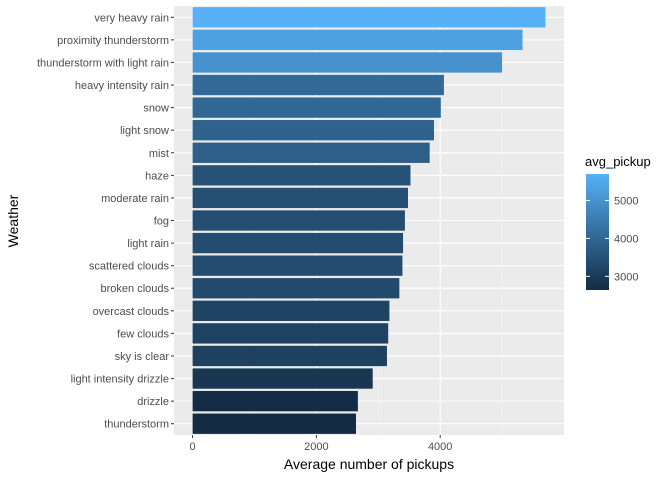 The image size is (672, 480). What do you see at coordinates (275, 401) in the screenshot?
I see `bar-drizzle` at bounding box center [275, 401].